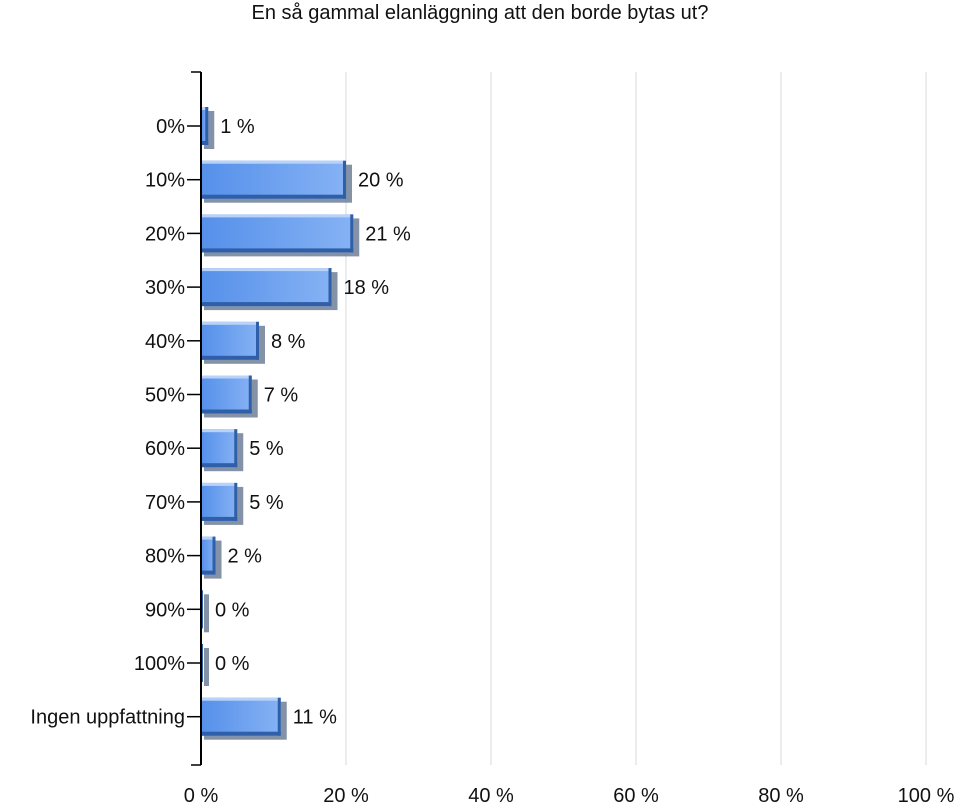 This screenshot has height=812, width=960. Describe the element at coordinates (491, 796) in the screenshot. I see `x-tick-label: 40 %` at that location.